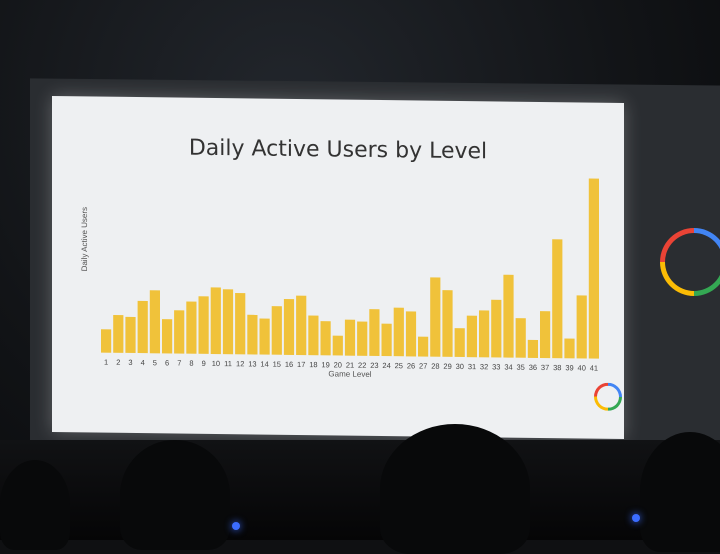 The width and height of the screenshot is (720, 554). What do you see at coordinates (204, 363) in the screenshot?
I see `x-tick-label: 9` at bounding box center [204, 363].